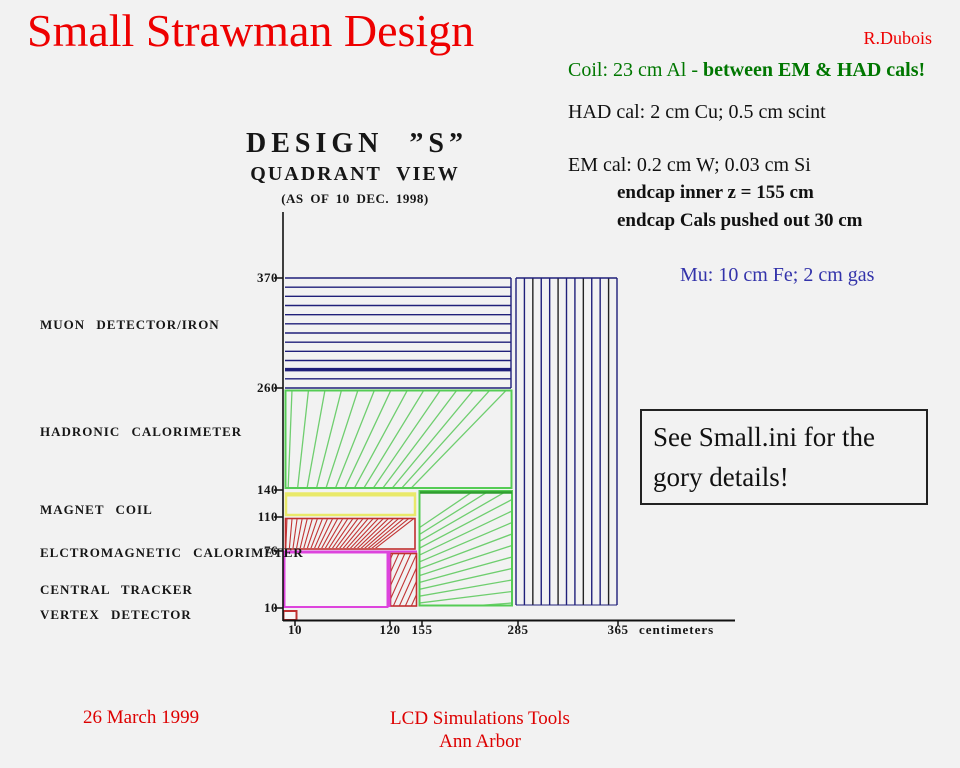  Describe the element at coordinates (715, 192) in the screenshot. I see `annotation-endcap-inner-z: endcap inner z = 155 cm` at that location.